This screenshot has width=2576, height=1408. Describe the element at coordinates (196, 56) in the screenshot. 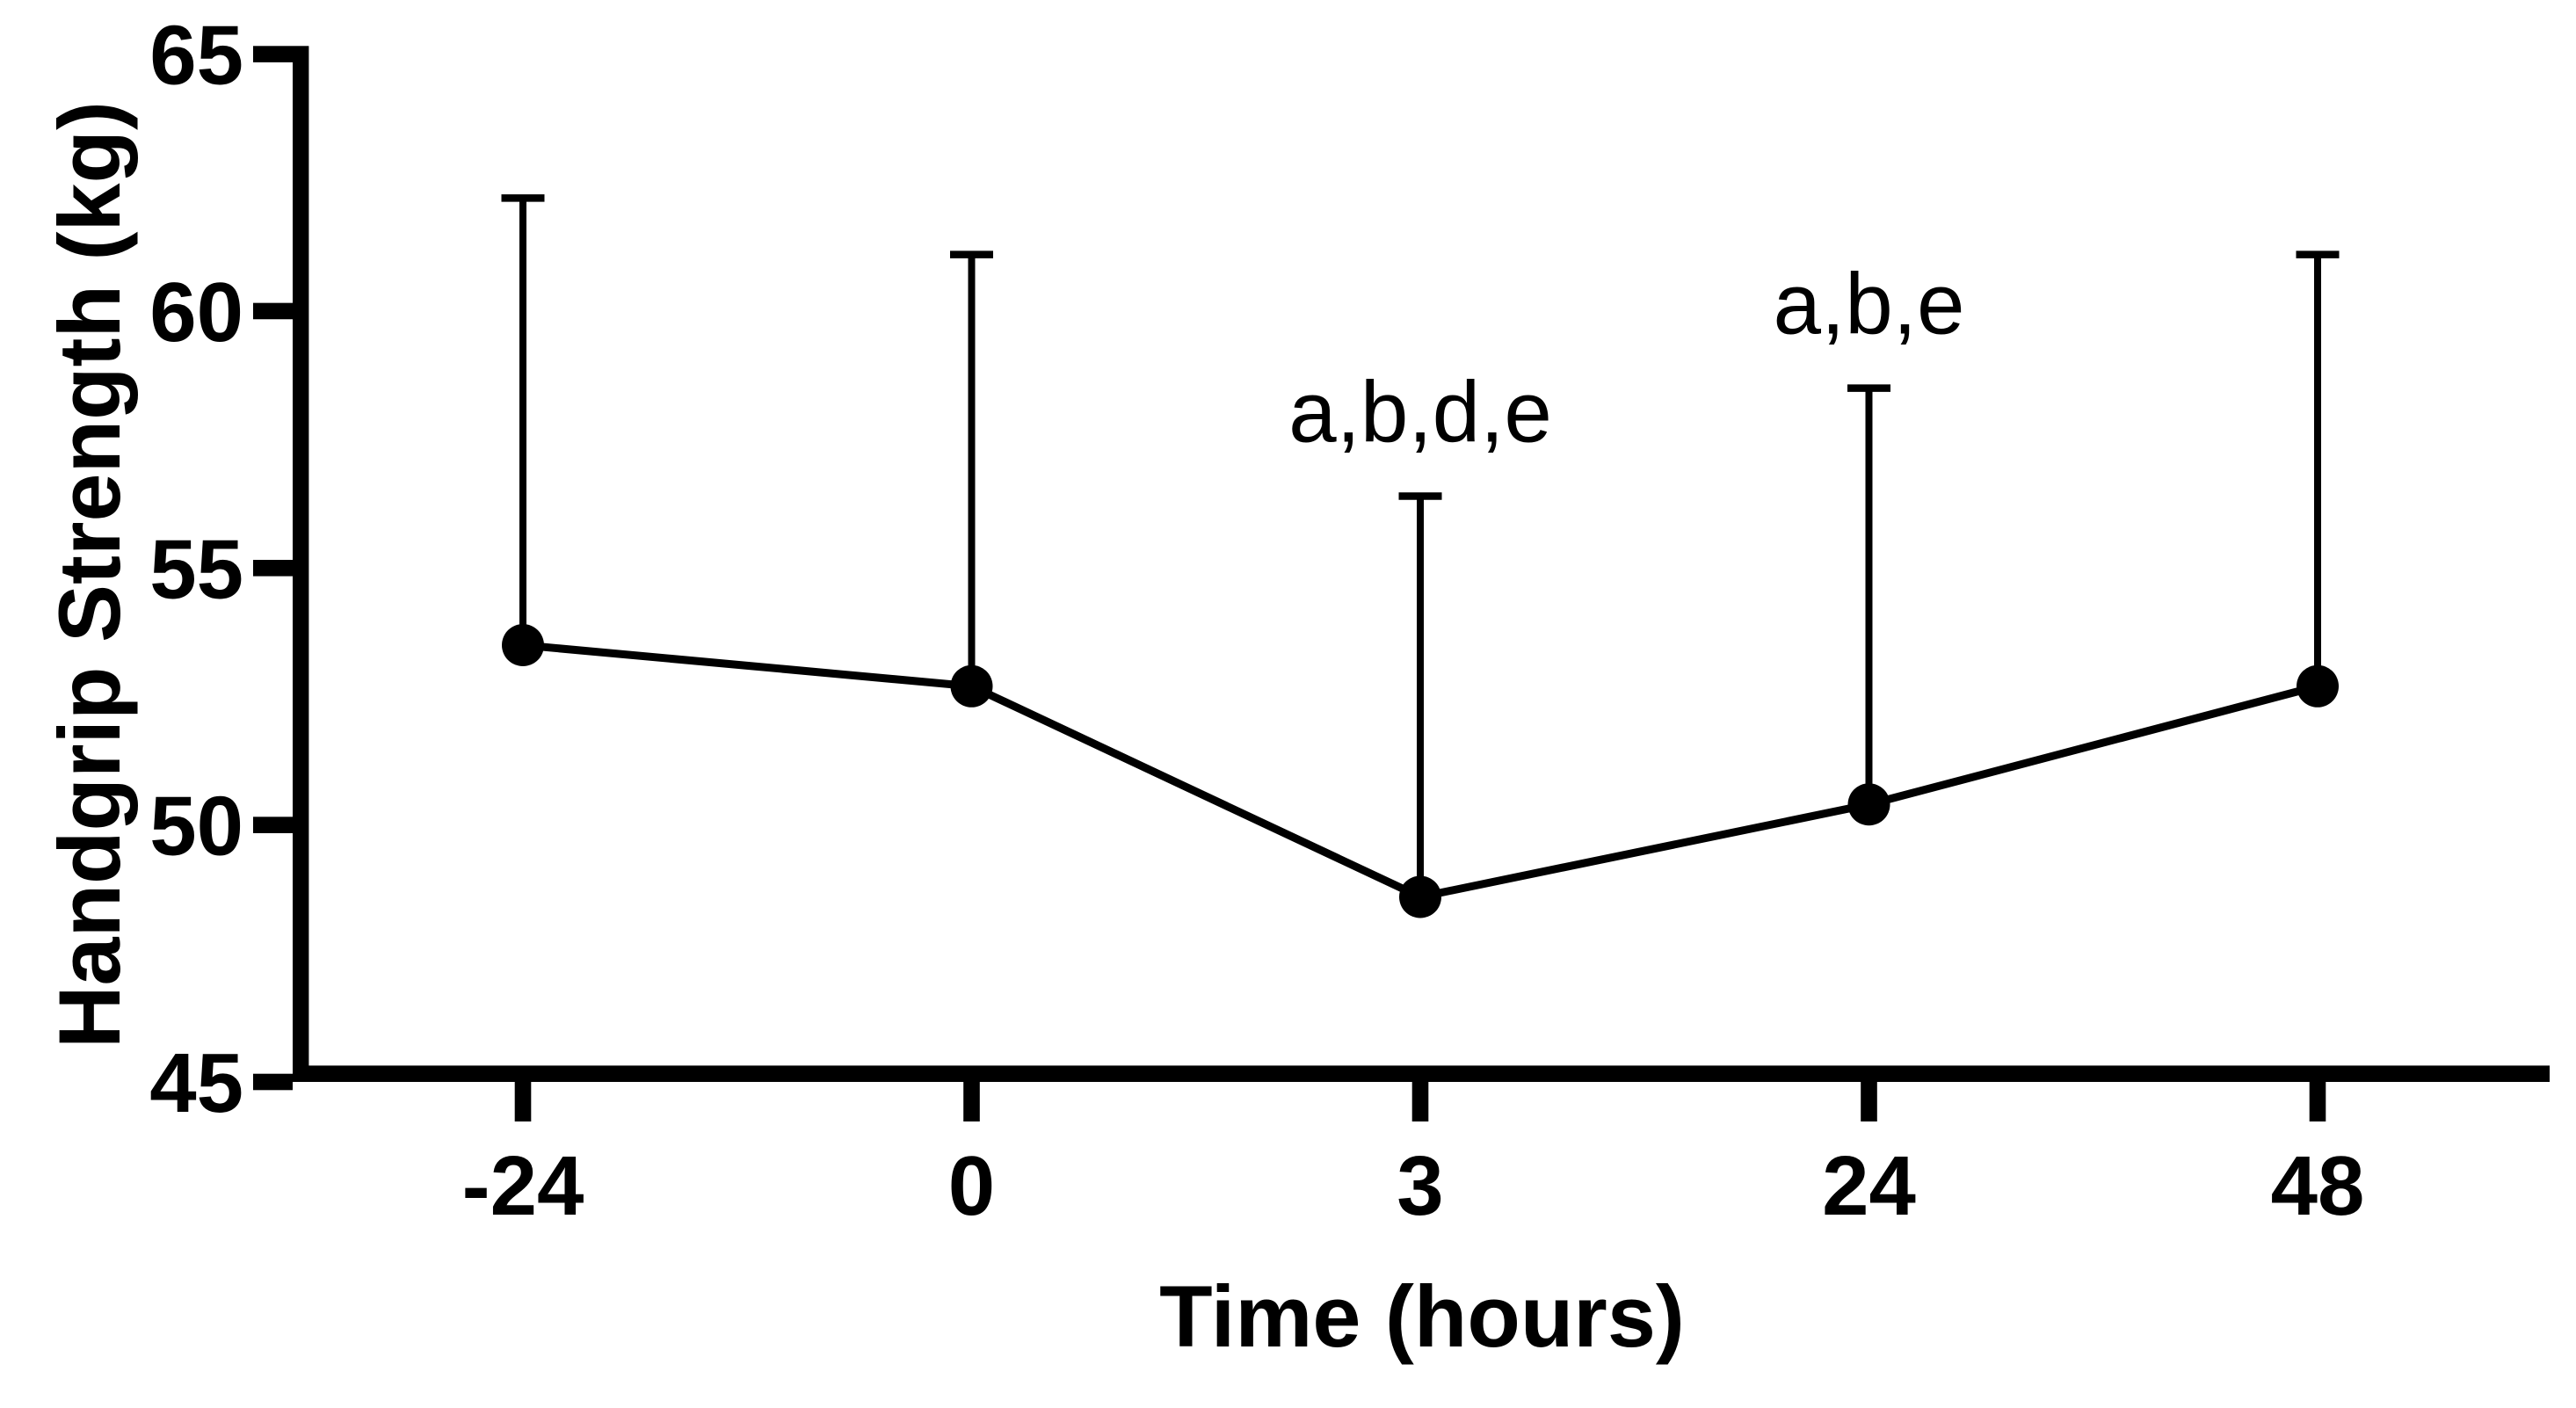

I see `y-tick-label: 65` at that location.